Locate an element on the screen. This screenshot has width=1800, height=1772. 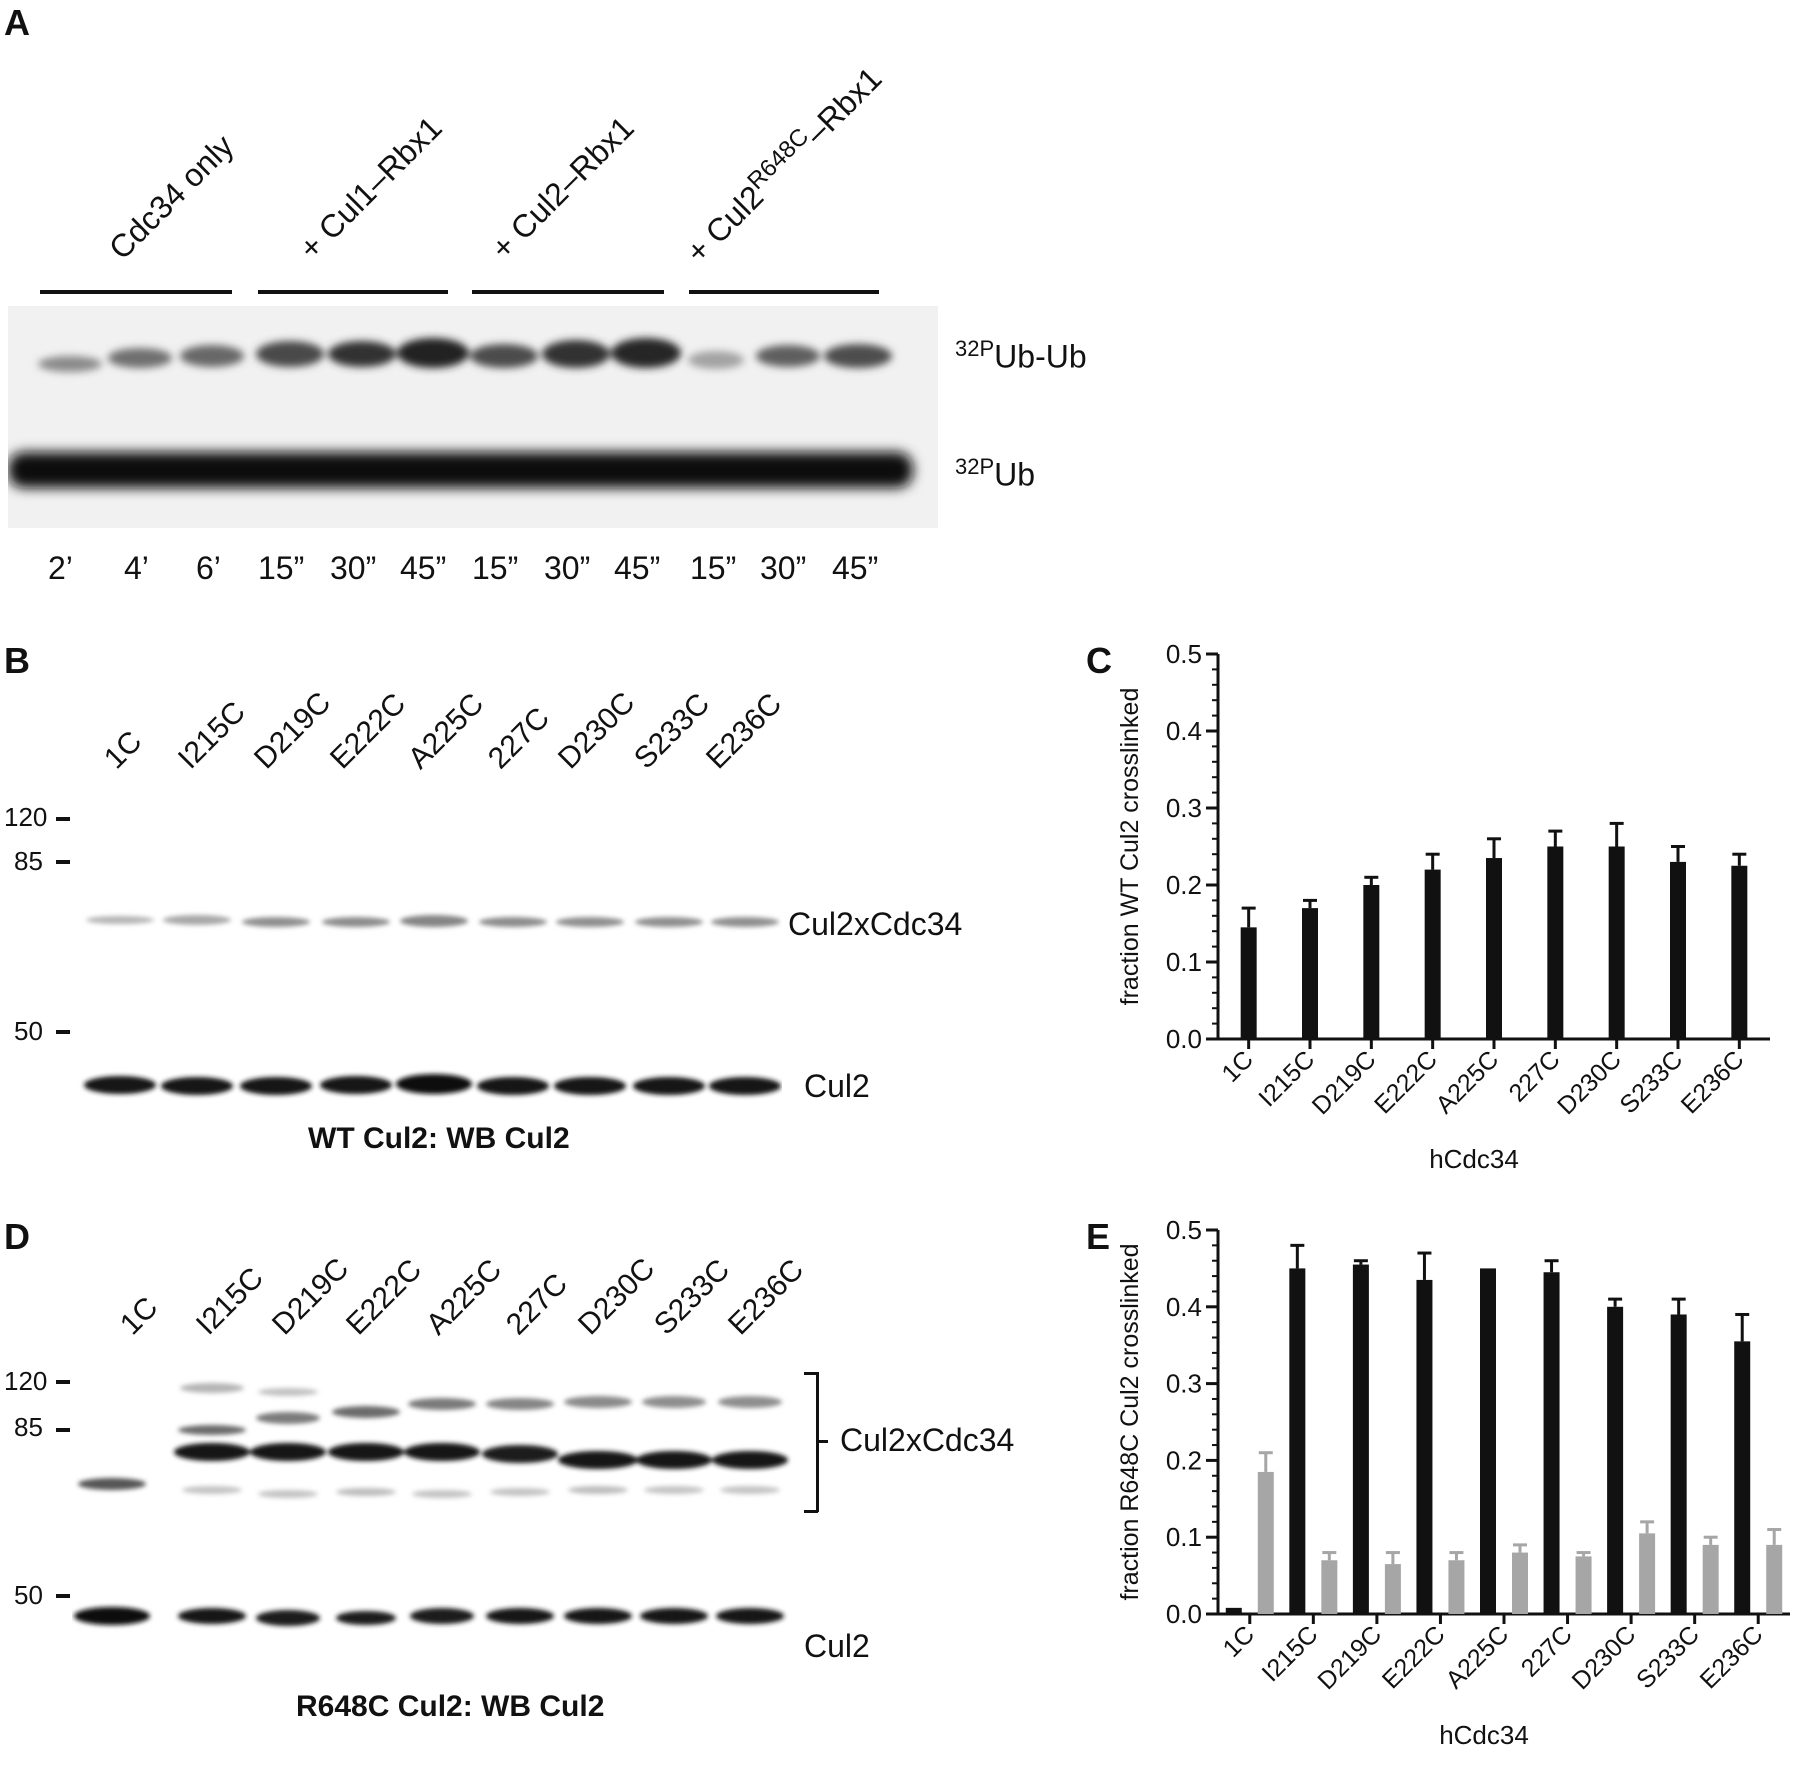
x-axis-title: hCdc34 is located at coordinates (1484, 1735).